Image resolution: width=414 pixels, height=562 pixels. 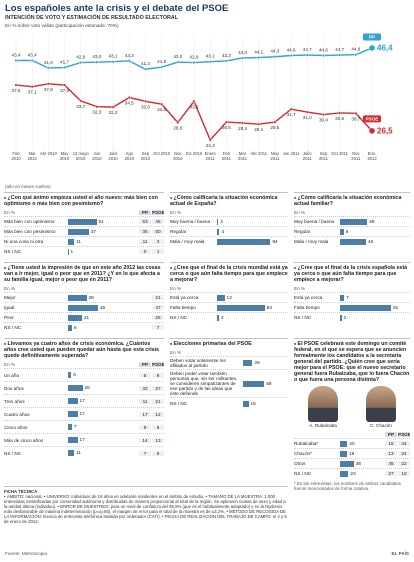 I want to click on row: Dos años 26 32 27, so click(x=84, y=387).